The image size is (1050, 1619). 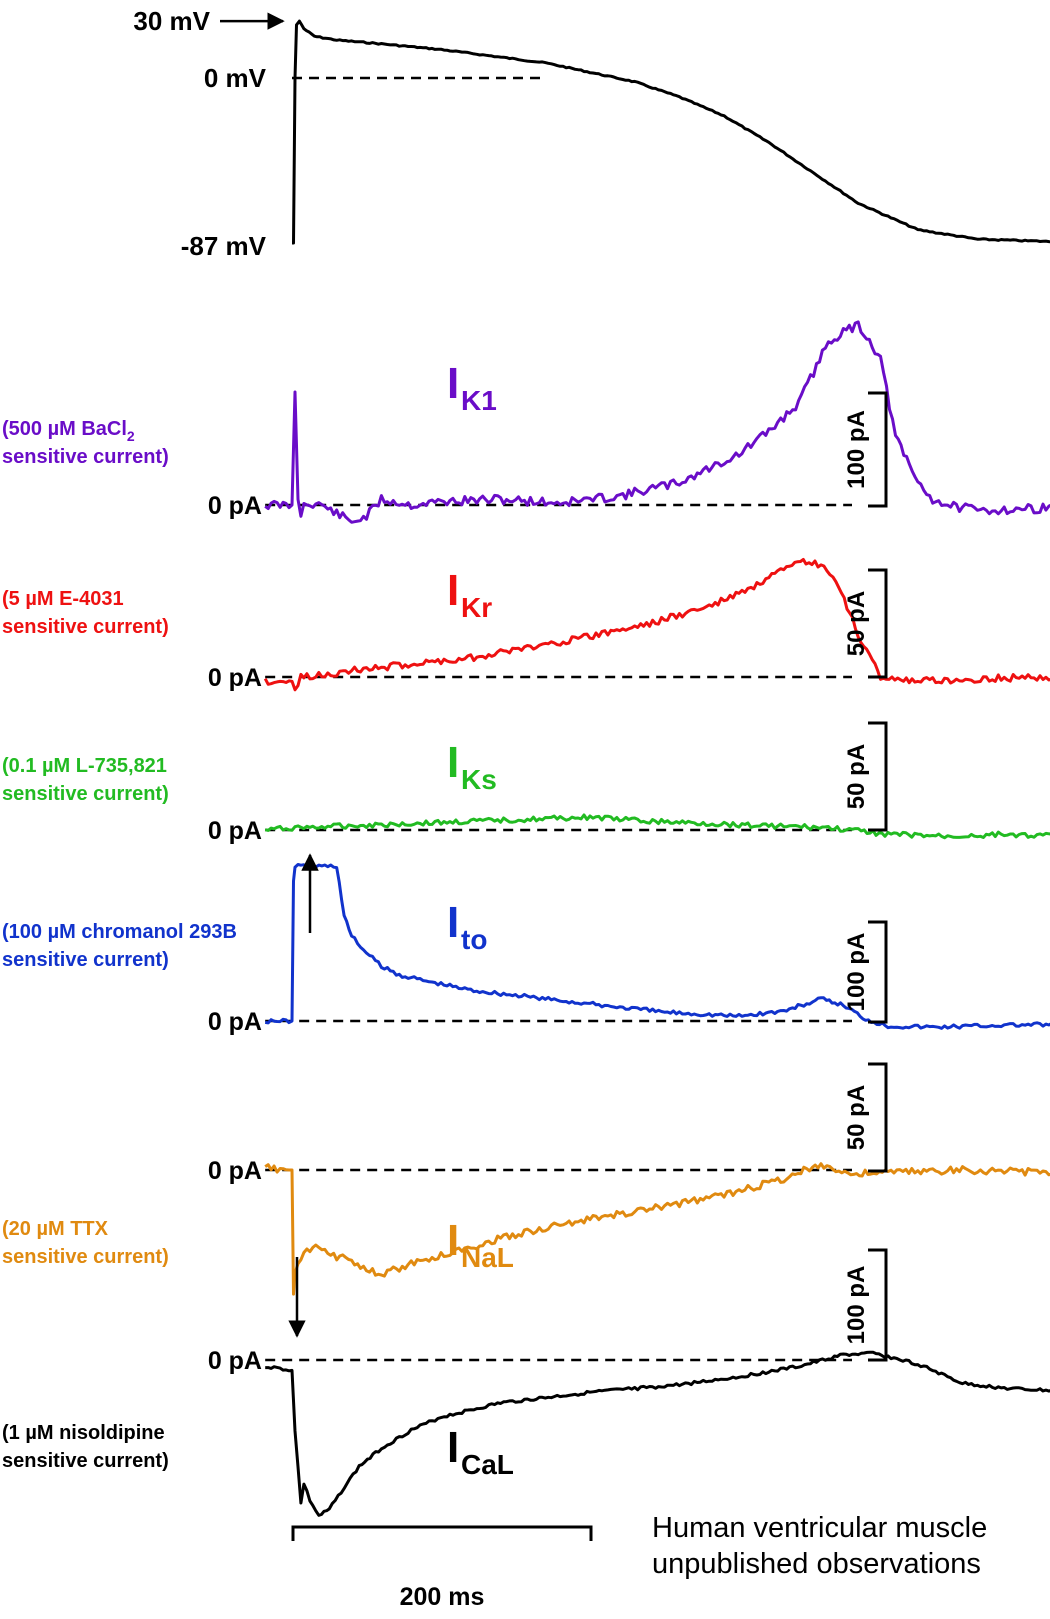 What do you see at coordinates (85, 1257) in the screenshot?
I see `inal-drug-line-2: sensitive current)` at bounding box center [85, 1257].